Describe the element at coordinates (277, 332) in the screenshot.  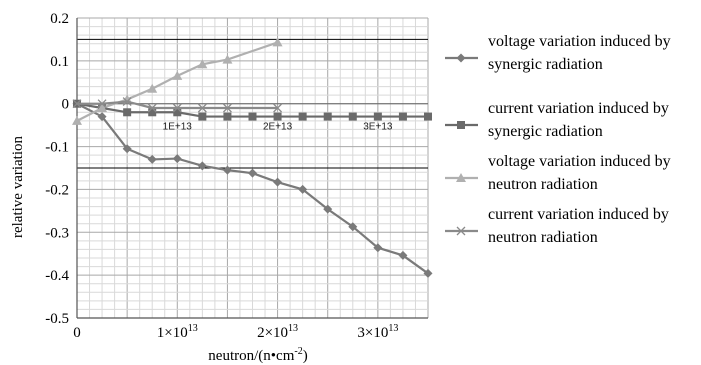
I see `x-tick-label: 2×10¹³` at that location.